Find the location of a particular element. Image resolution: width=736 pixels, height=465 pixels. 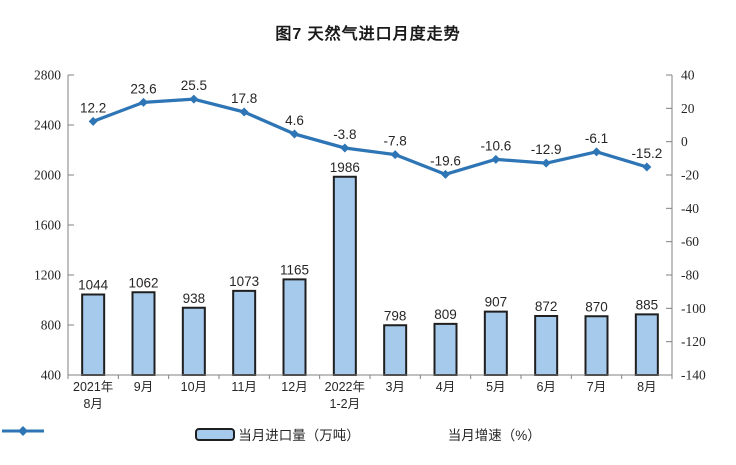

bar-value-label: 870 is located at coordinates (596, 306).